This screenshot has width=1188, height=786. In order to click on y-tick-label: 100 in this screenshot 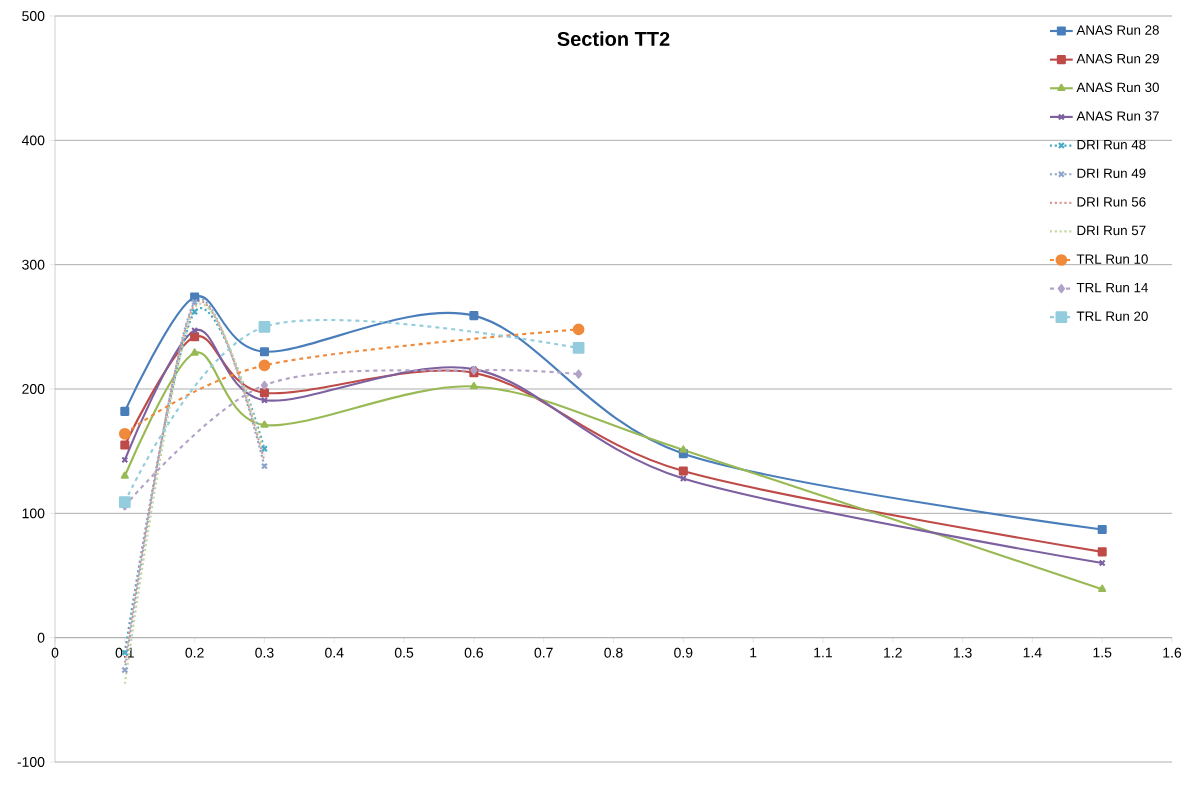, I will do `click(33, 513)`.